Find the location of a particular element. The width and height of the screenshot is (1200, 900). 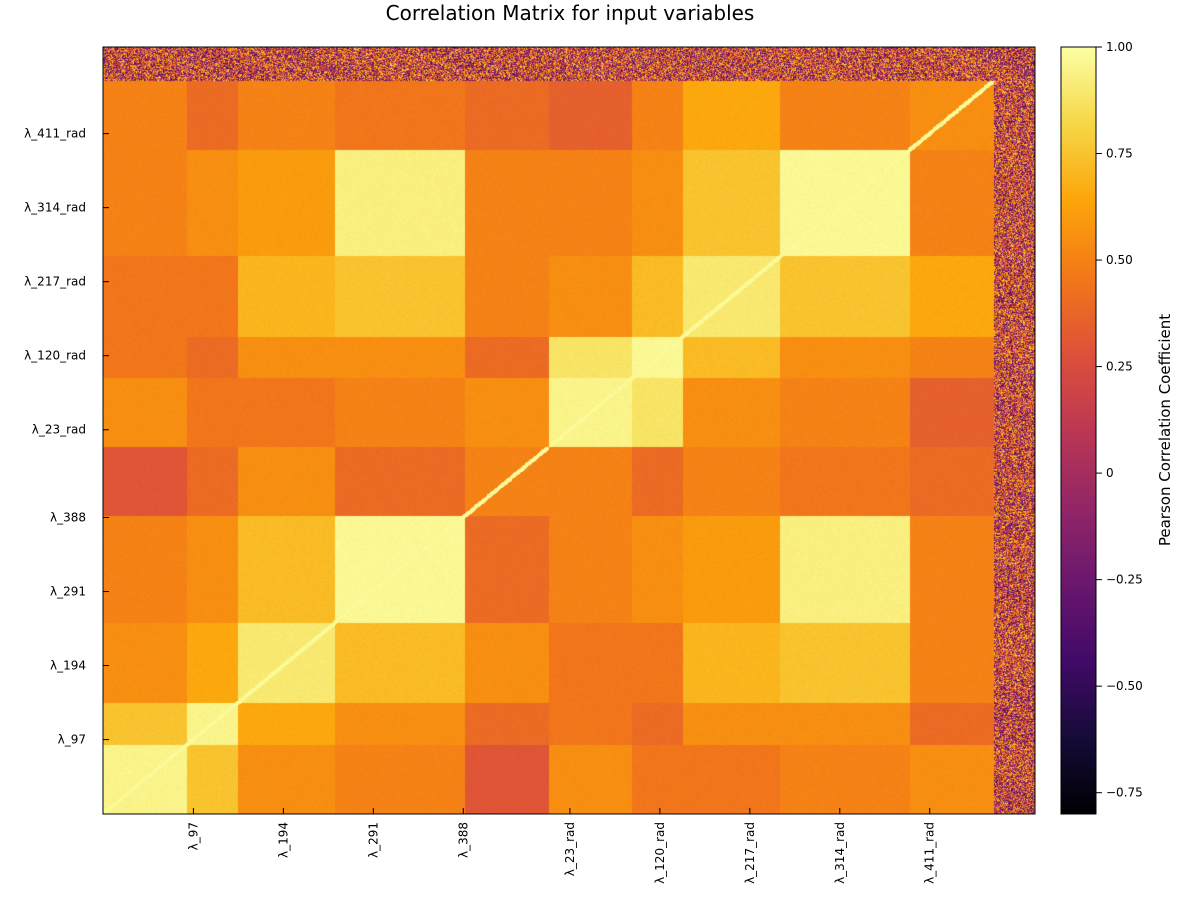

colorbar-tick-label: 0 is located at coordinates (1110, 473).